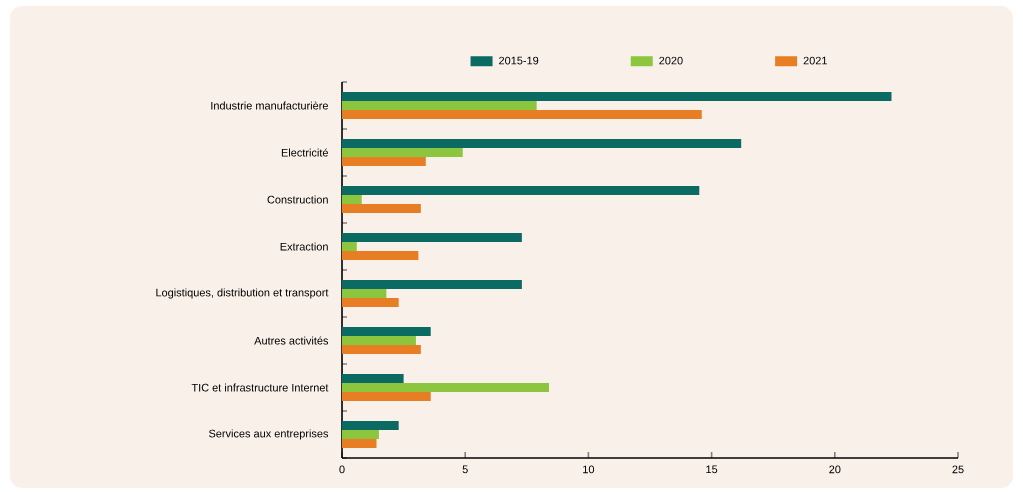 This screenshot has width=1023, height=492. What do you see at coordinates (465, 469) in the screenshot?
I see `x-tick-label: 5` at bounding box center [465, 469].